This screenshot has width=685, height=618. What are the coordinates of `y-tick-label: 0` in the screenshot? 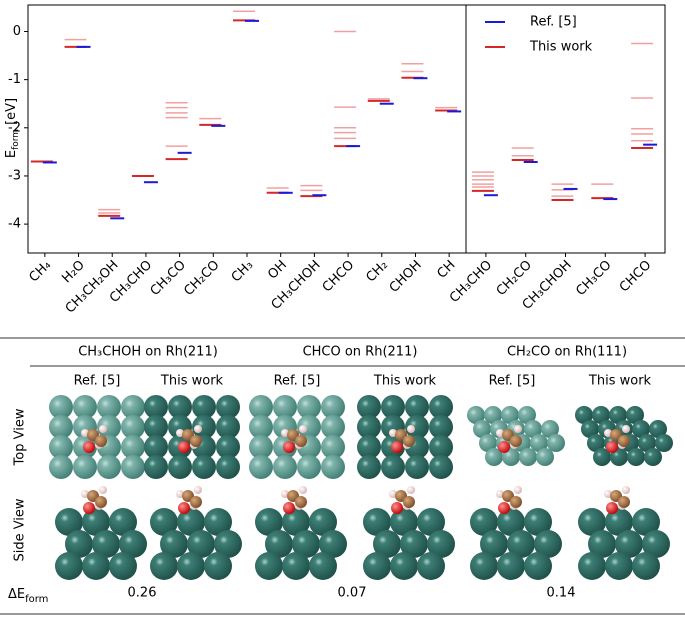 It's located at (17, 31).